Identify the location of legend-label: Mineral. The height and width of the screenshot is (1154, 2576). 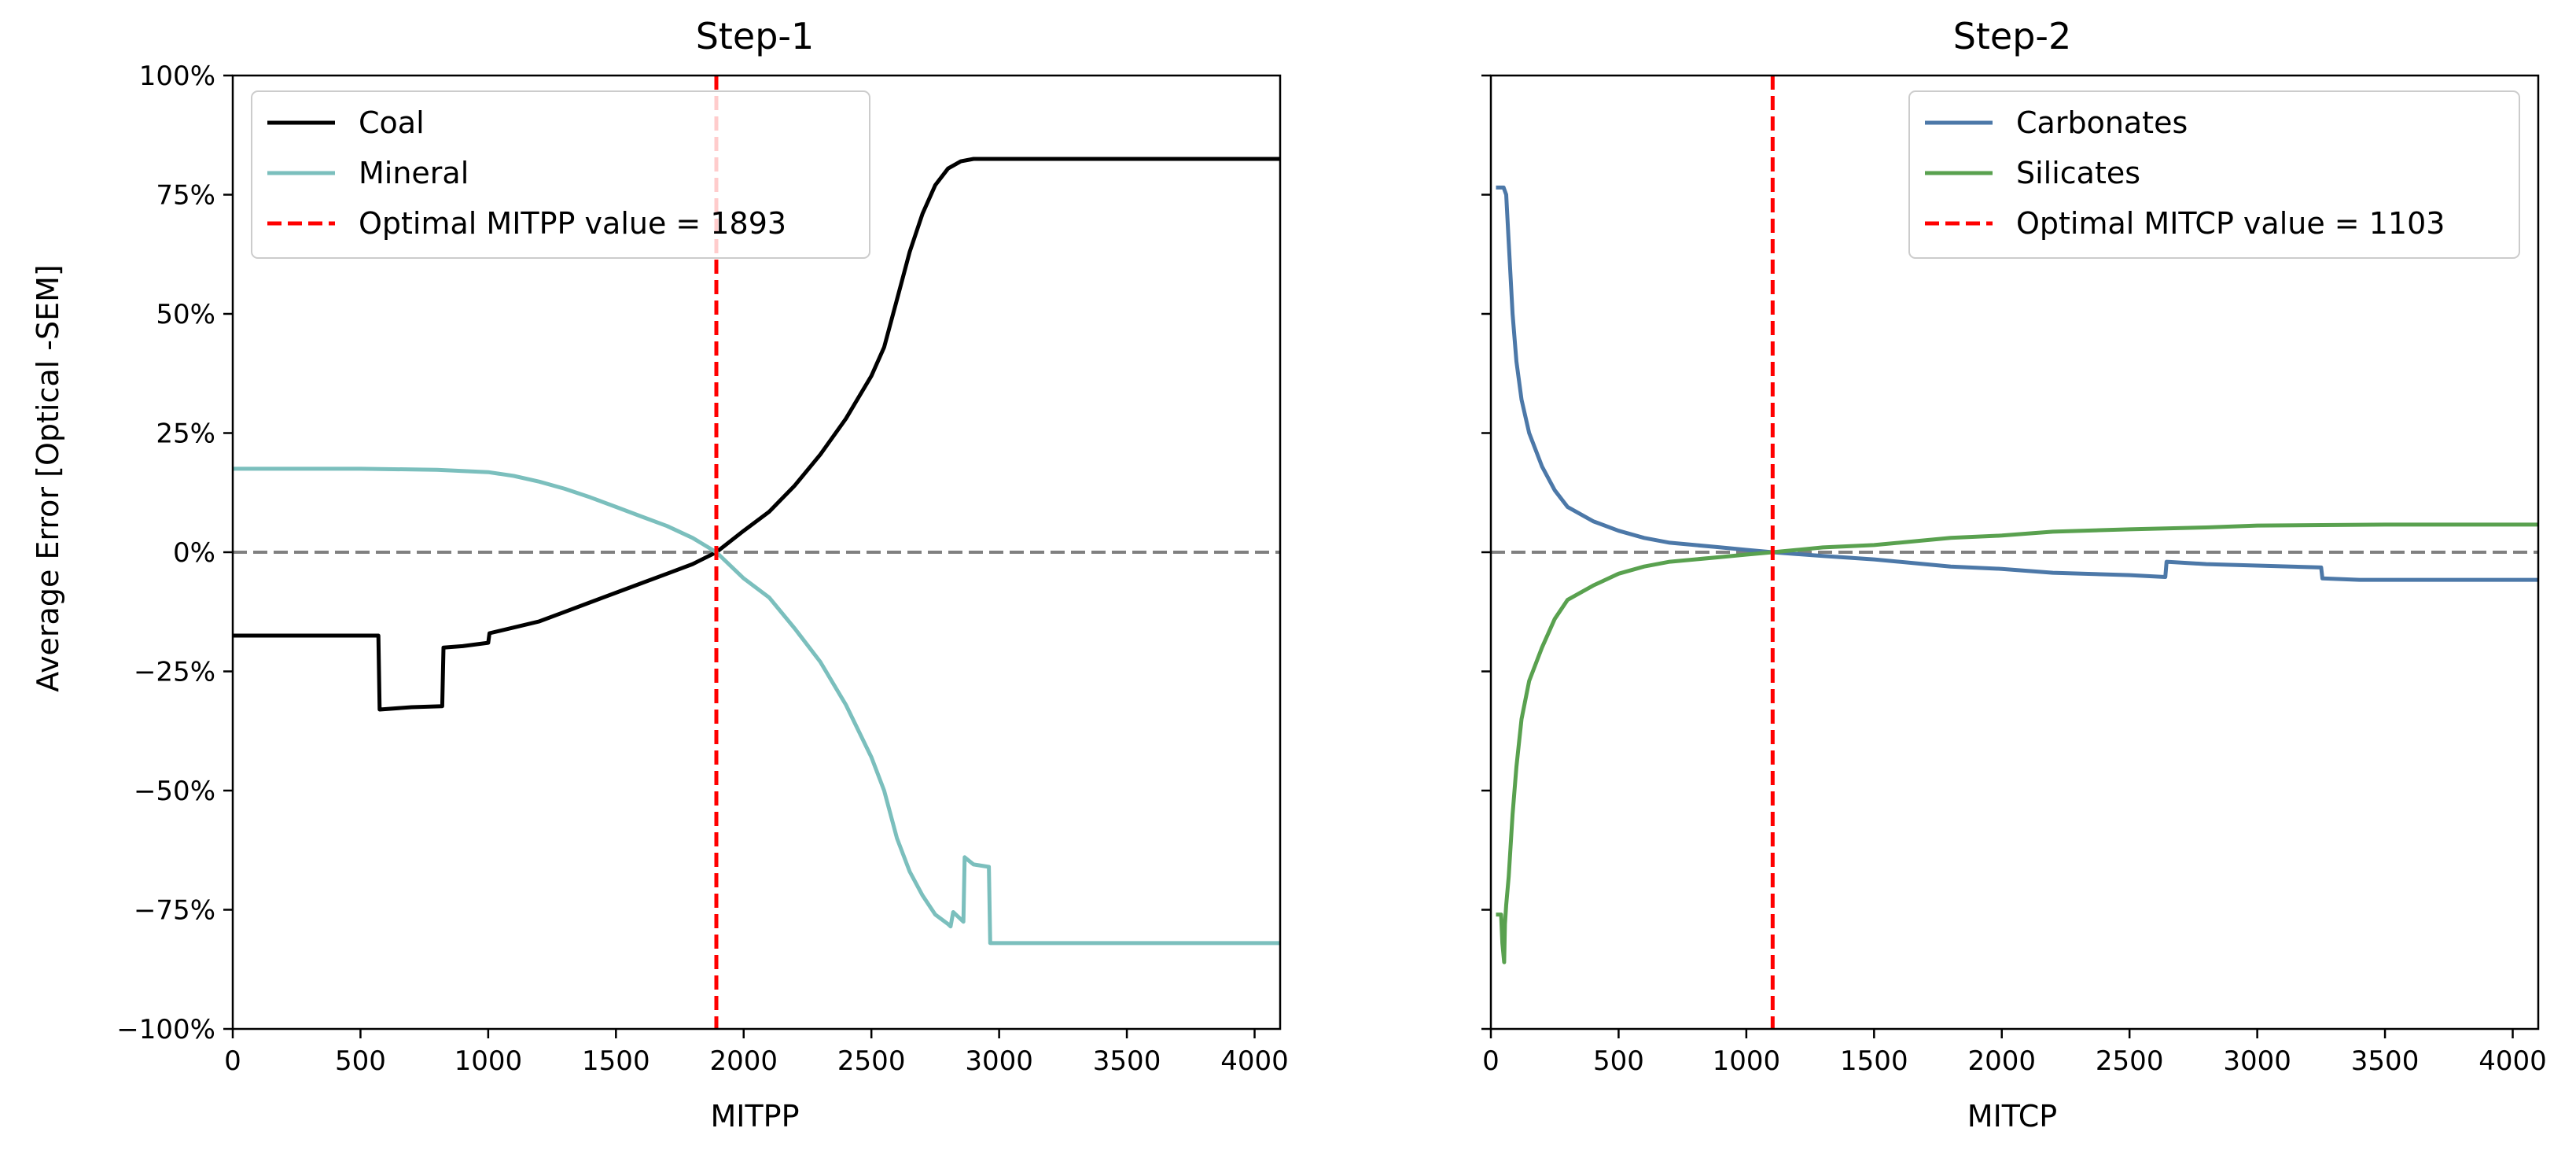
(414, 173).